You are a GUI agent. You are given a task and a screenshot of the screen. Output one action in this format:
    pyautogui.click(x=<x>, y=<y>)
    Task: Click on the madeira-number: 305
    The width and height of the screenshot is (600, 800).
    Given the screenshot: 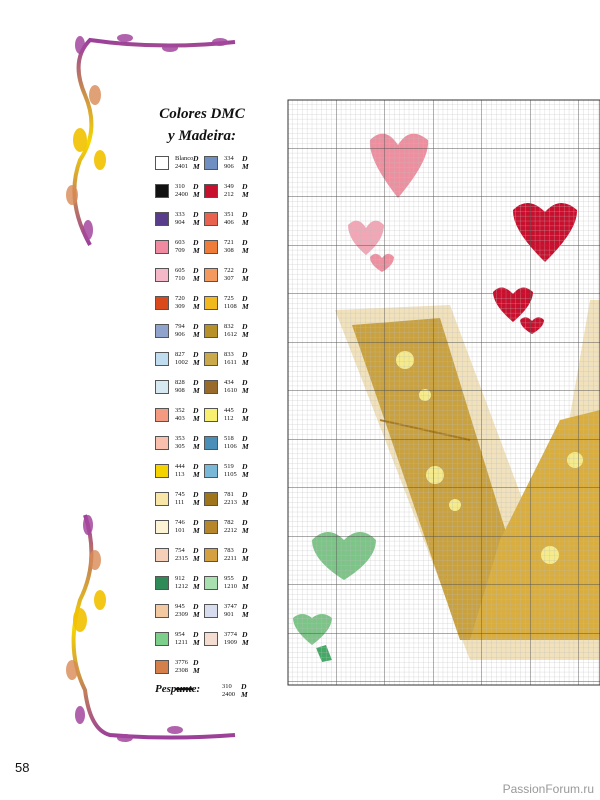 What is the action you would take?
    pyautogui.click(x=180, y=446)
    